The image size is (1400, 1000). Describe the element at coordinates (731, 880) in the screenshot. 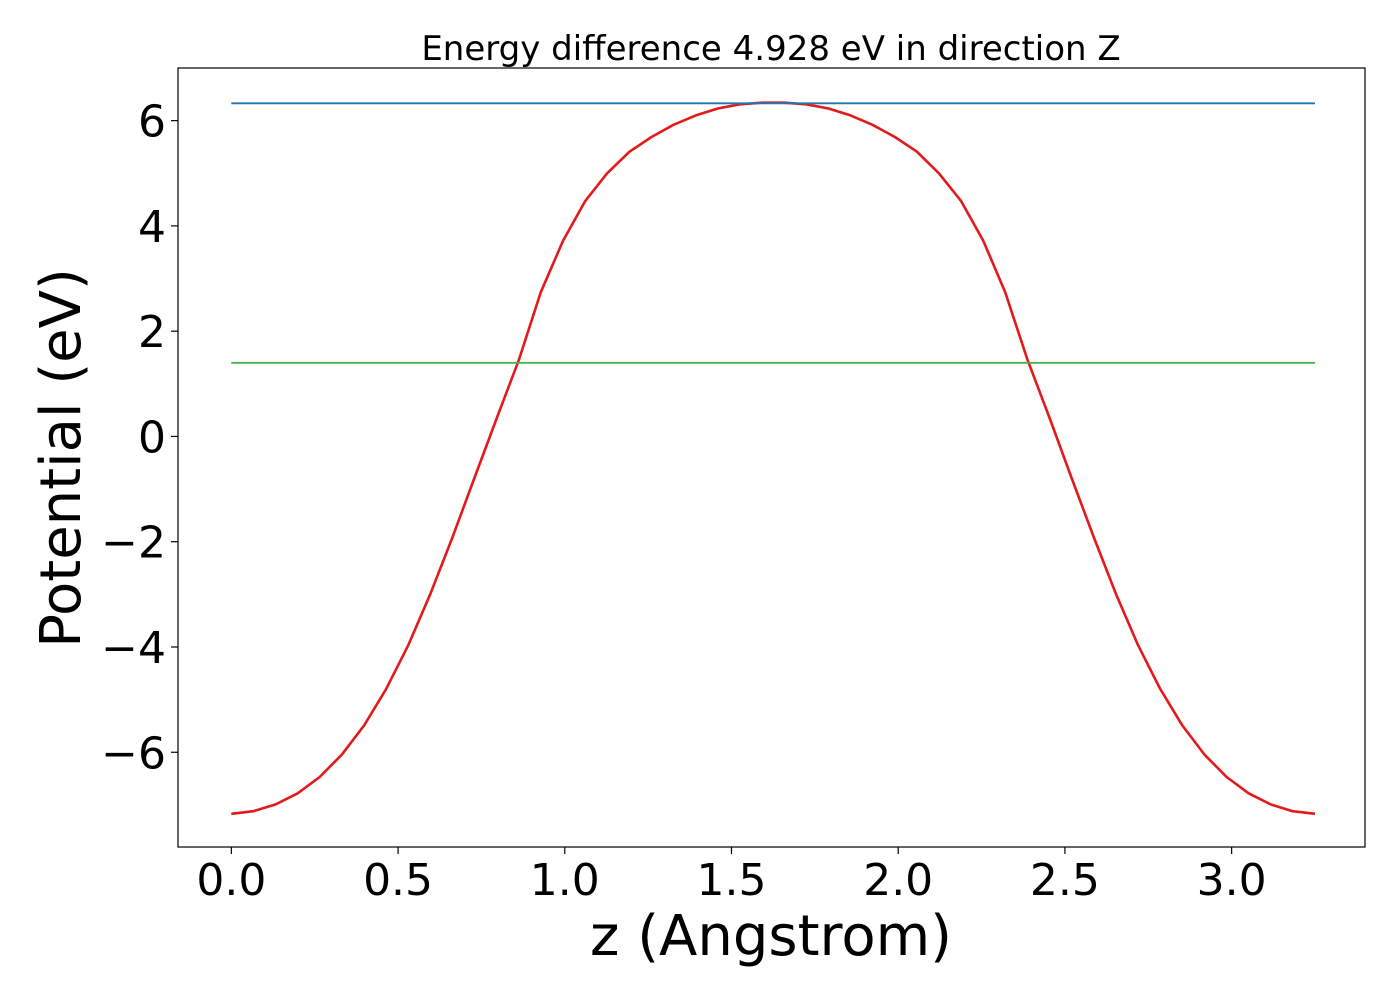

I see `x-tick-label: 1.5` at that location.